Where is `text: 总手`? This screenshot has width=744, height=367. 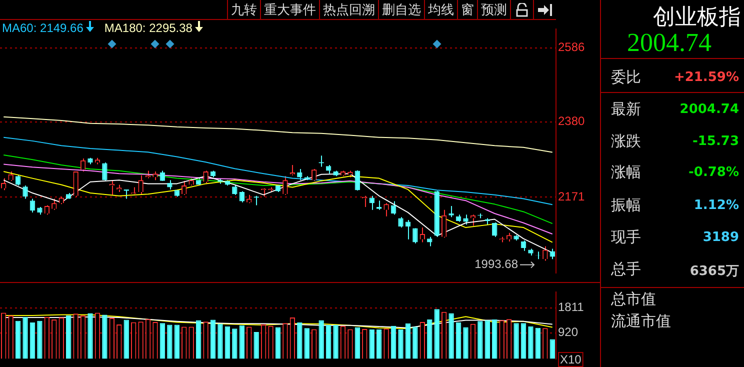
text: 总手 is located at coordinates (626, 269).